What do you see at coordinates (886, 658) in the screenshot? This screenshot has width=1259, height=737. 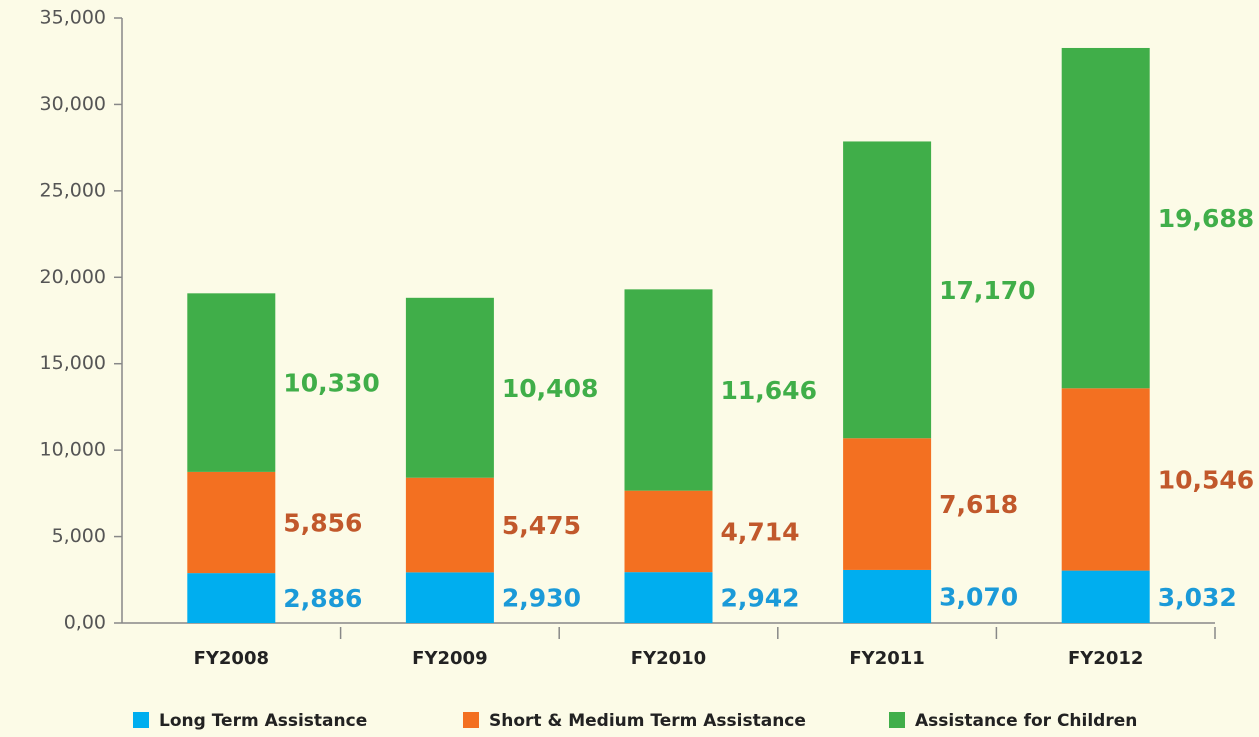 I see `x-tick-label: FY2011` at bounding box center [886, 658].